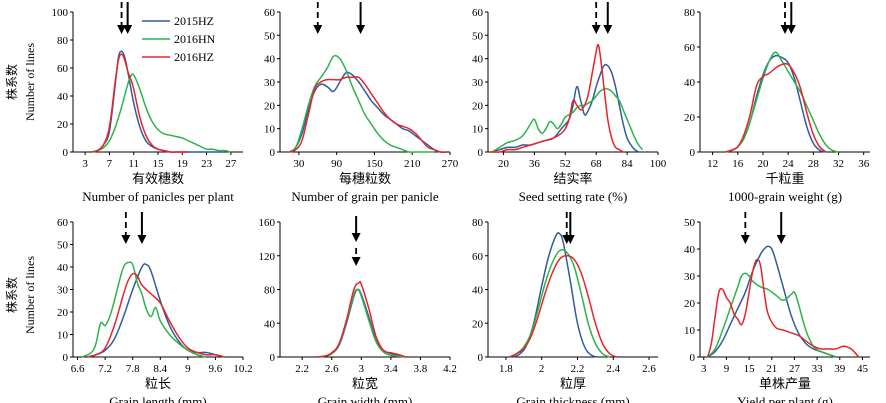 The height and width of the screenshot is (403, 886). What do you see at coordinates (267, 257) in the screenshot?
I see `y-tick-label: 120` at bounding box center [267, 257].